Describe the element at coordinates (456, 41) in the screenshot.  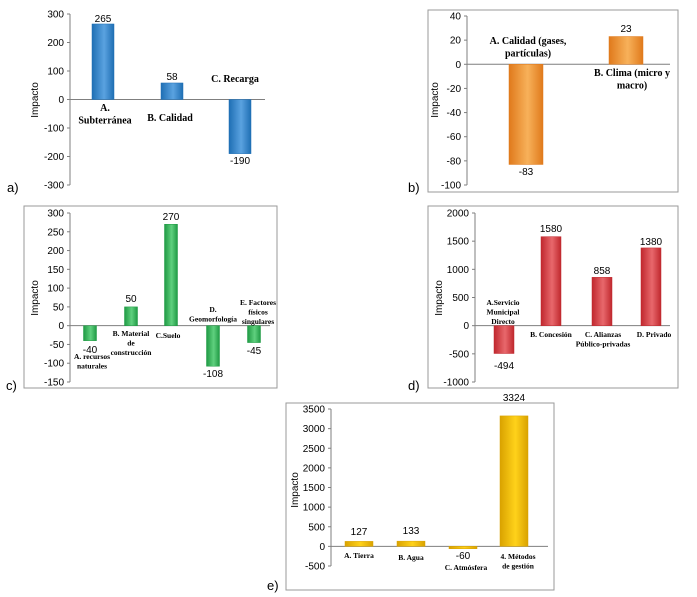
I see `y-tick-label: 20` at that location.